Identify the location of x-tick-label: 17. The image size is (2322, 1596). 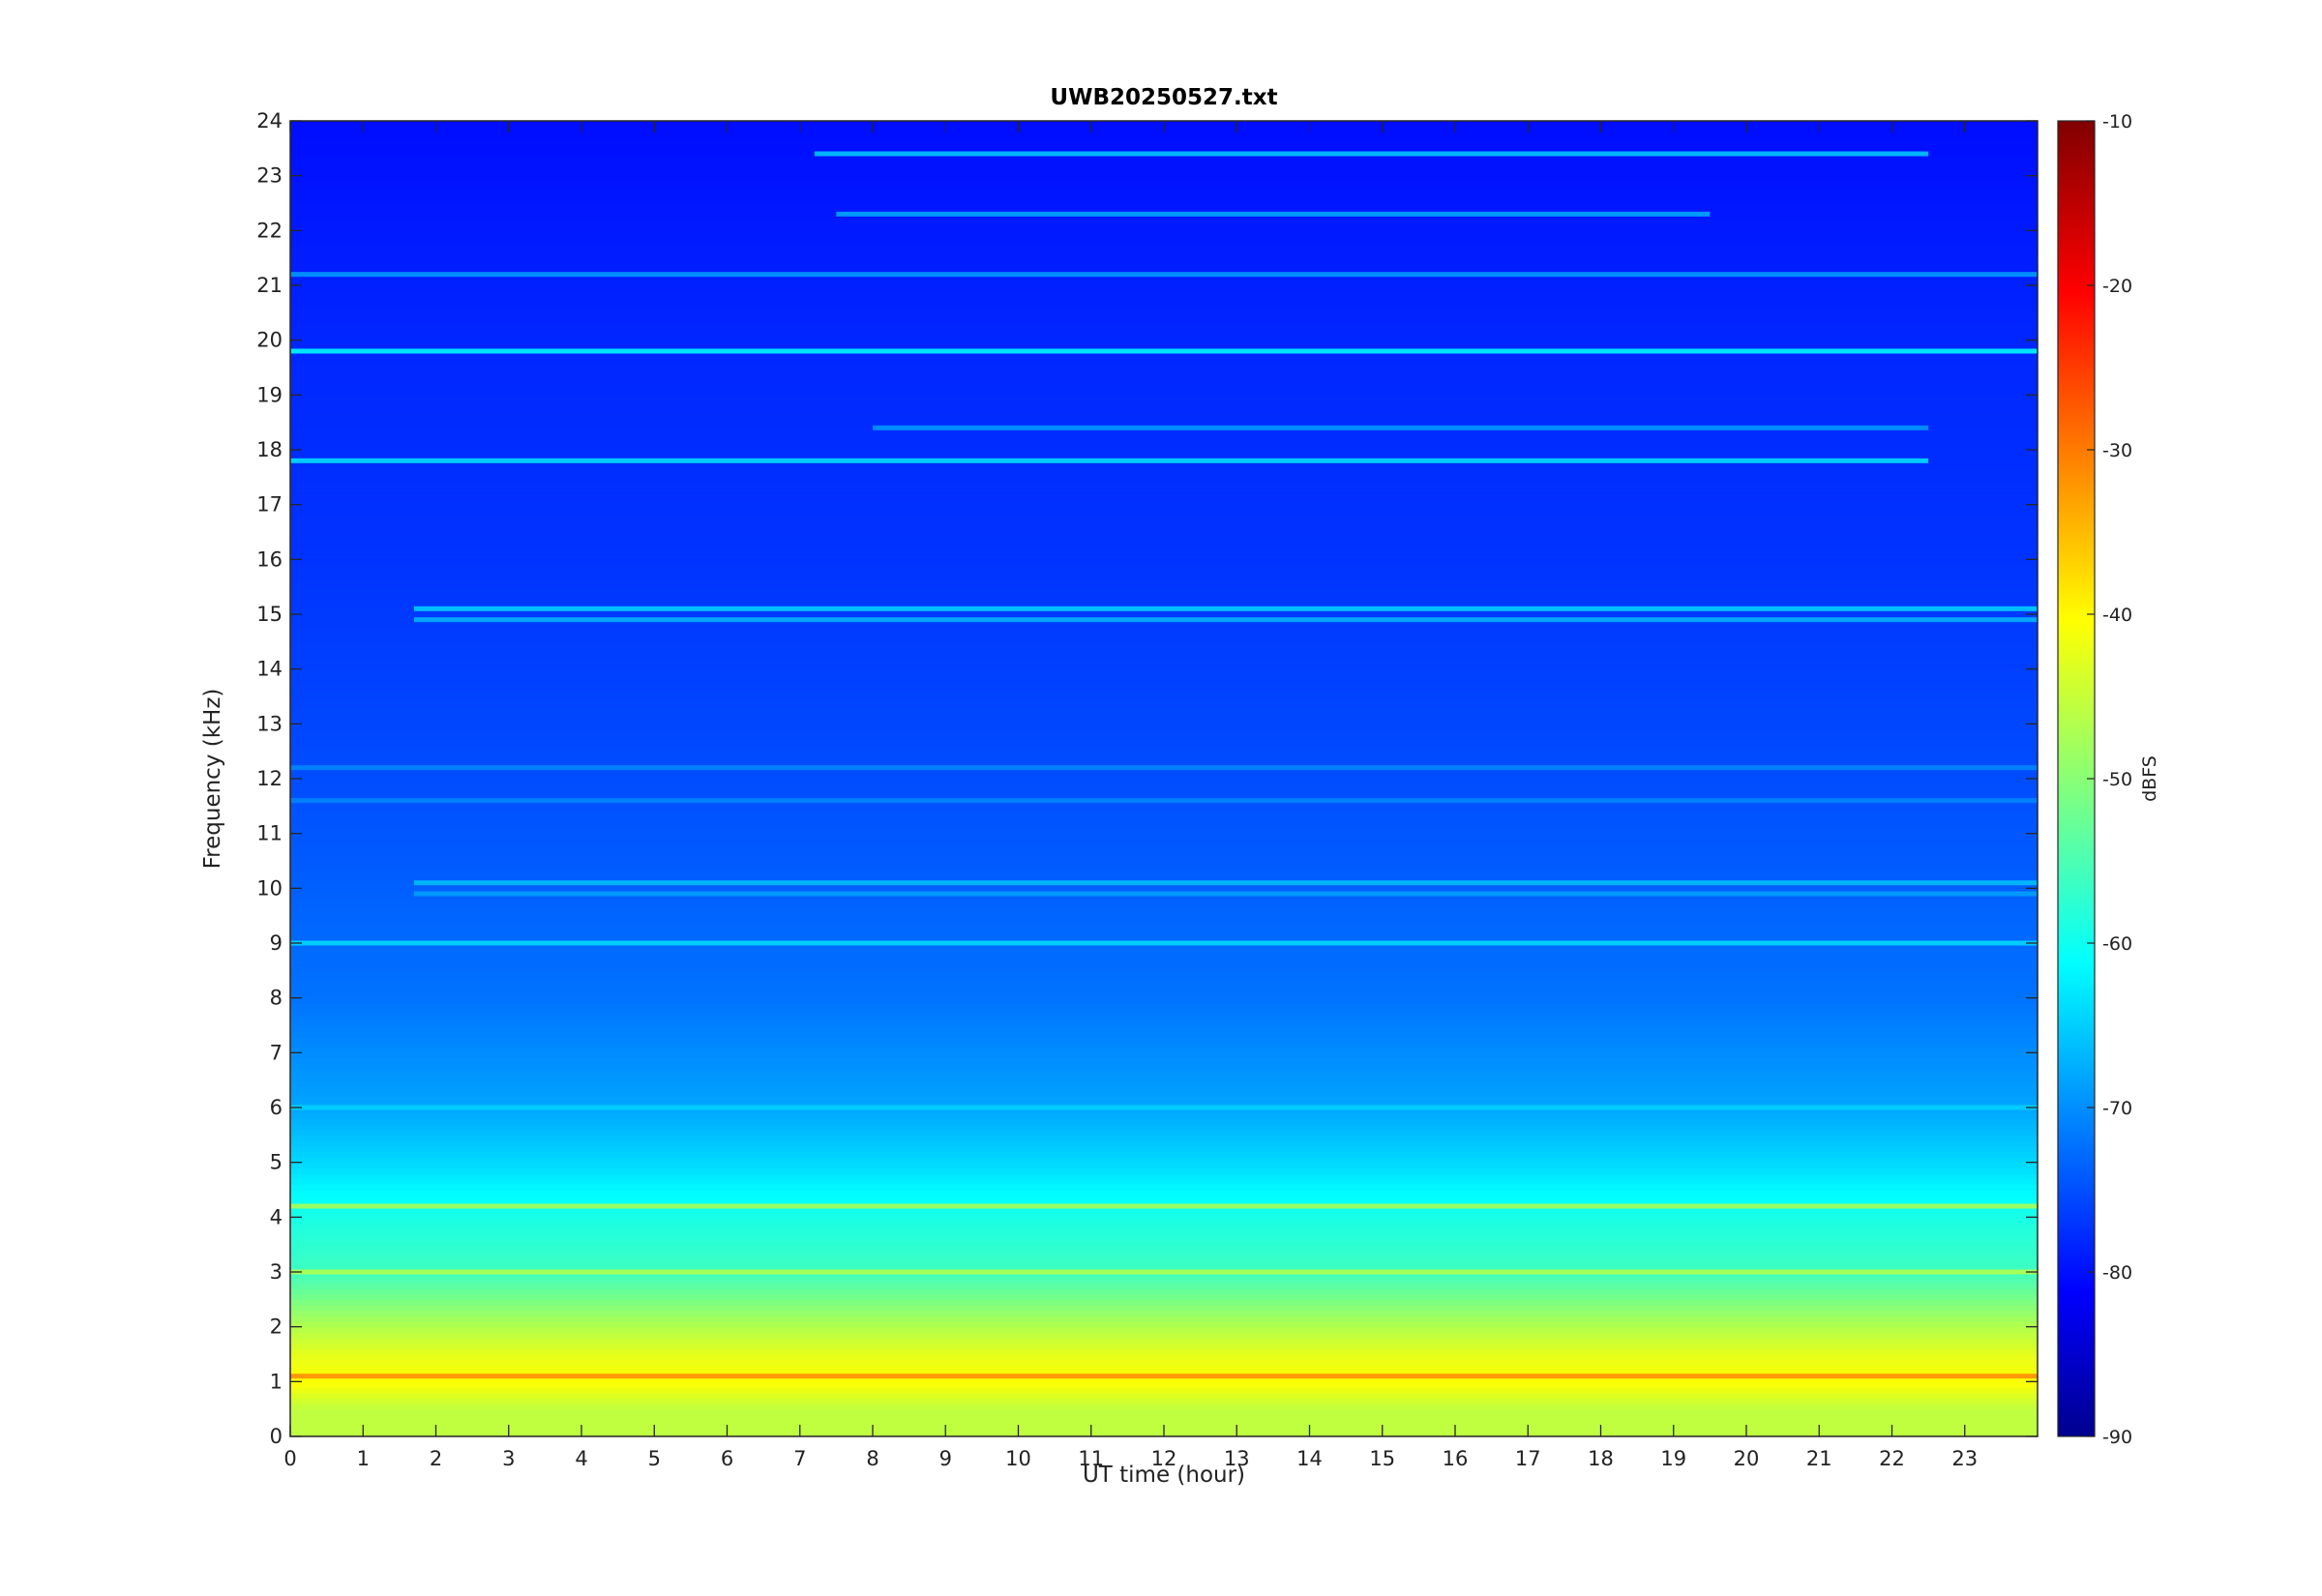
(1528, 1458).